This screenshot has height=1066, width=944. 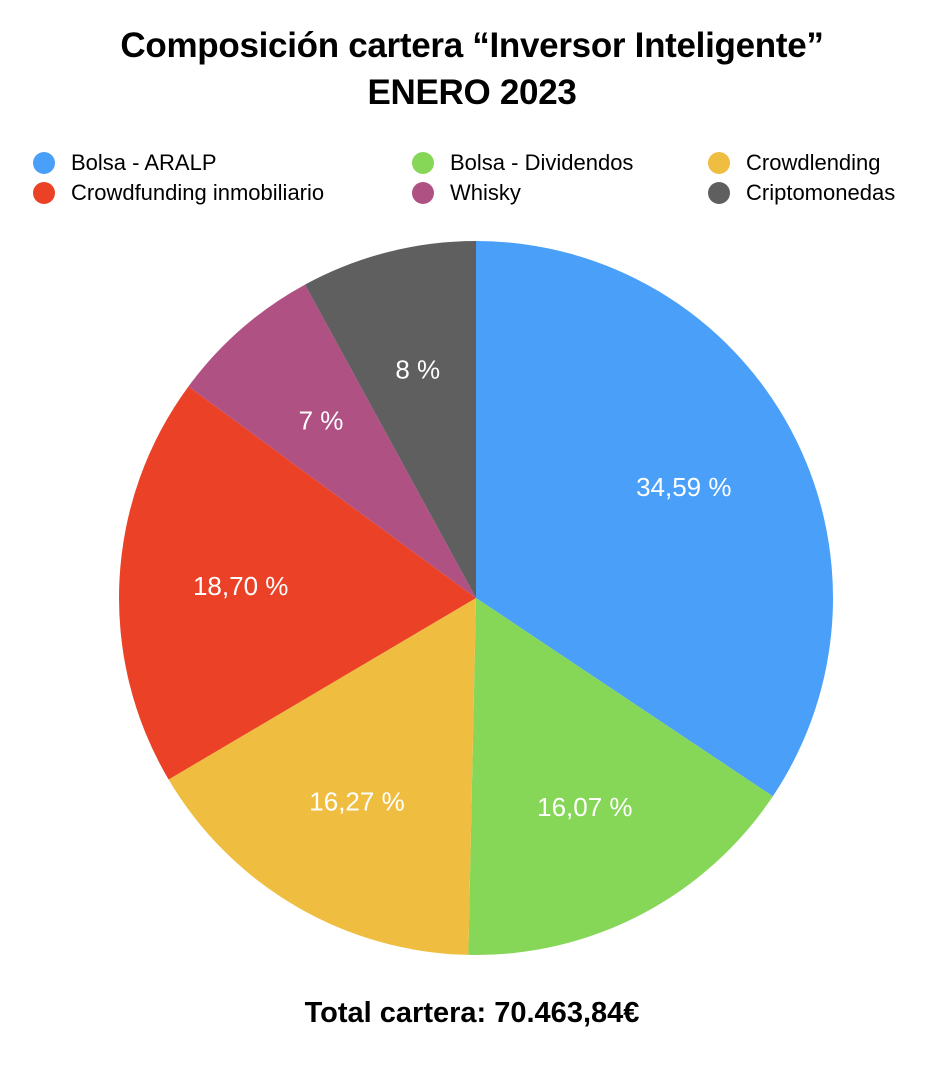 I want to click on portfolio-total: Total cartera: 70.463,84€, so click(x=472, y=1013).